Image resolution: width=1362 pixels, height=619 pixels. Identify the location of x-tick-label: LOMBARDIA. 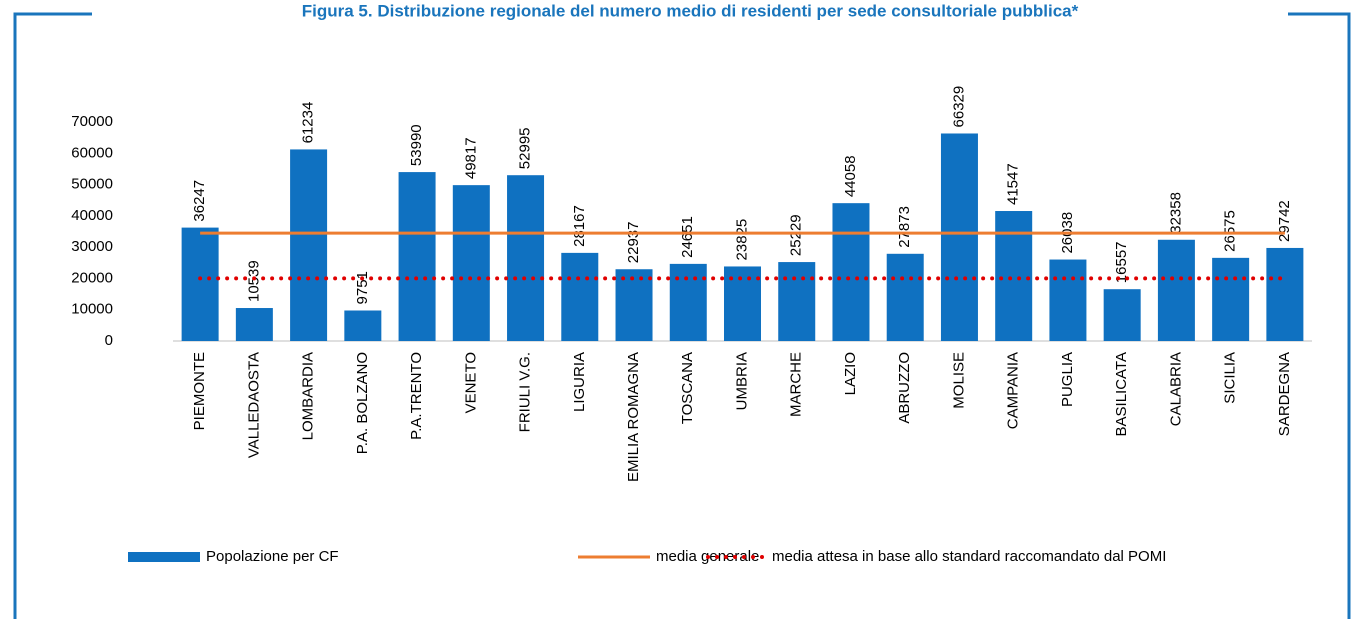
(308, 396).